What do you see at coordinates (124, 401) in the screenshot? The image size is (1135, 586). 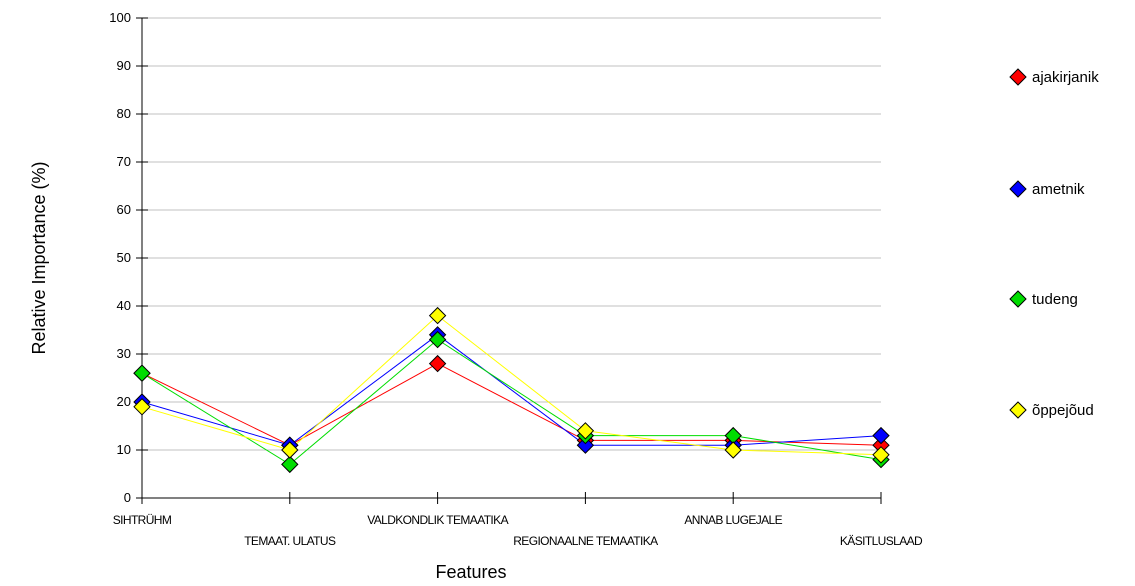 I see `y-tick-label: 20` at bounding box center [124, 401].